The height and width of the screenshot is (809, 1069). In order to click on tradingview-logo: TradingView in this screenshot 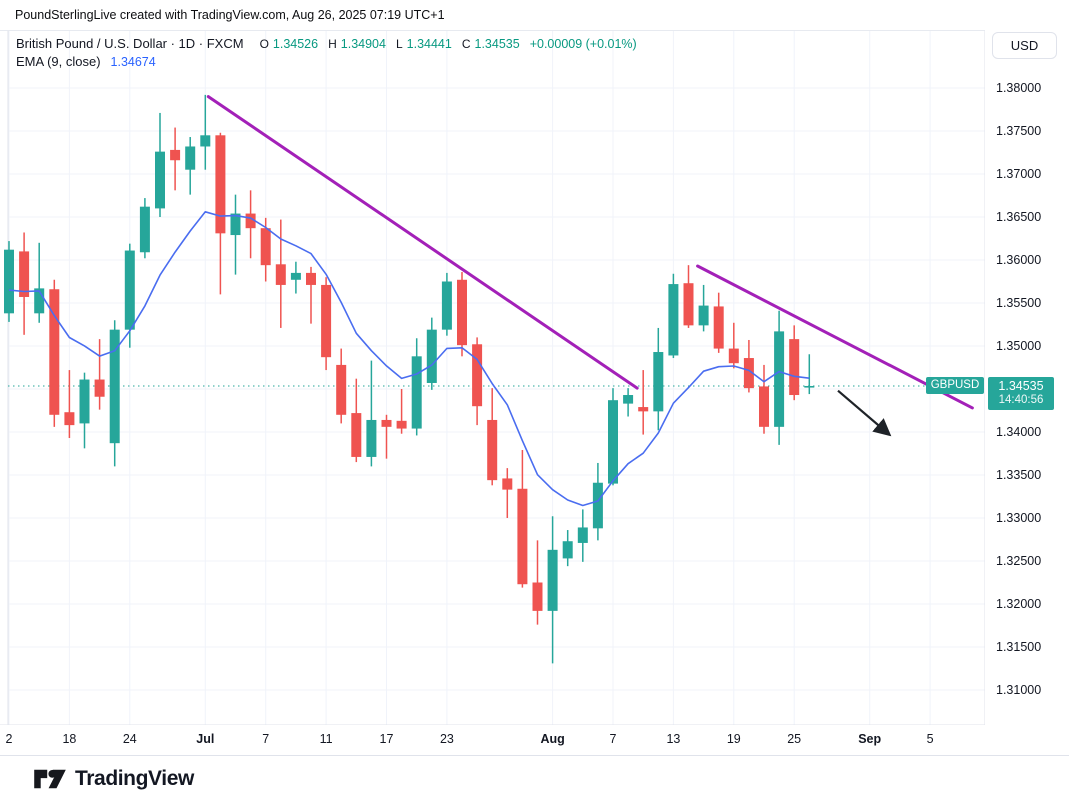, I will do `click(113, 779)`.